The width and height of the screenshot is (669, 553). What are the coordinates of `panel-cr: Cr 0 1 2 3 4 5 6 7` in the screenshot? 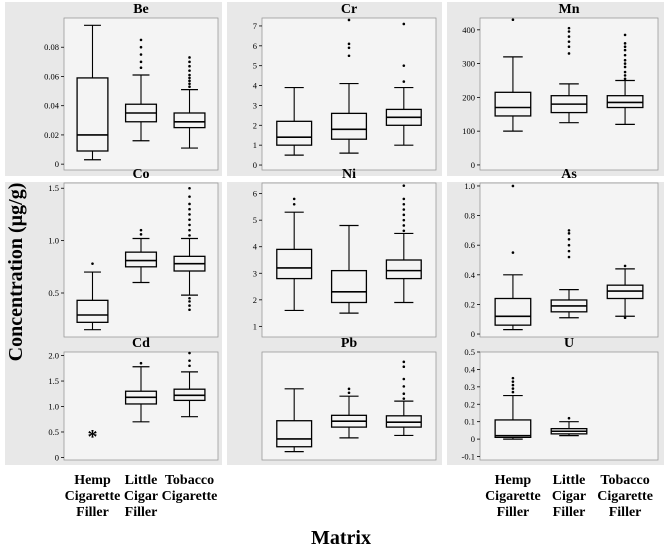 It's located at (334, 89).